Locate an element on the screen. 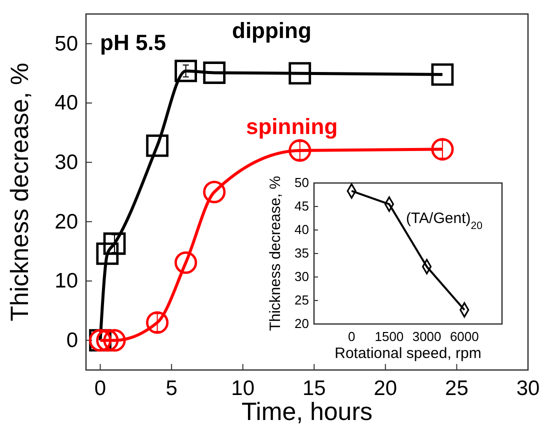 This screenshot has width=545, height=431. x-axis-title: Rotational speed, rpm is located at coordinates (408, 353).